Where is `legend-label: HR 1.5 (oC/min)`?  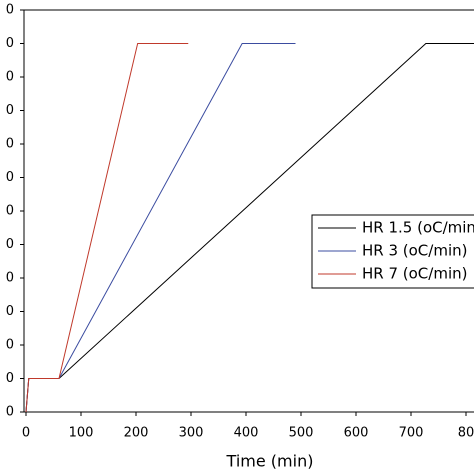 legend-label: HR 1.5 (oC/min) is located at coordinates (418, 228).